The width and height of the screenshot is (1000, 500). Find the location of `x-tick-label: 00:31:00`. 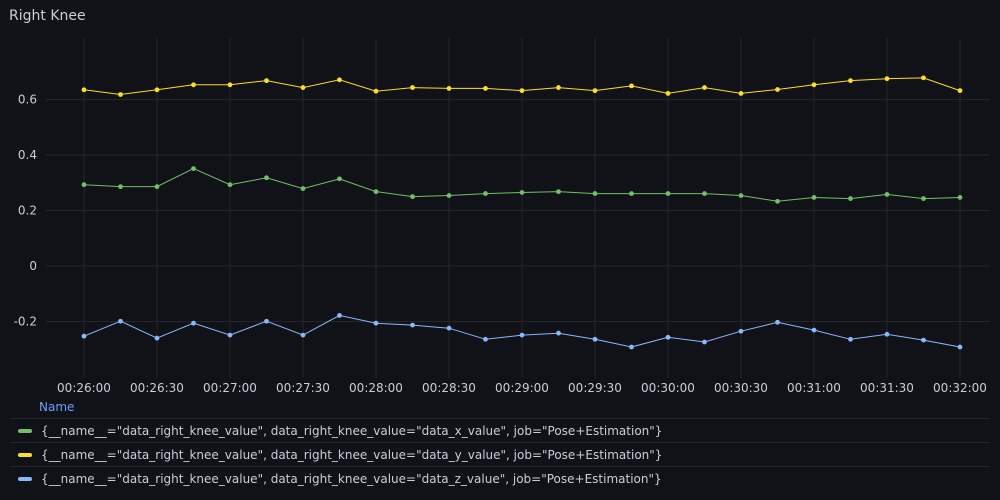

x-tick-label: 00:31:00 is located at coordinates (814, 388).